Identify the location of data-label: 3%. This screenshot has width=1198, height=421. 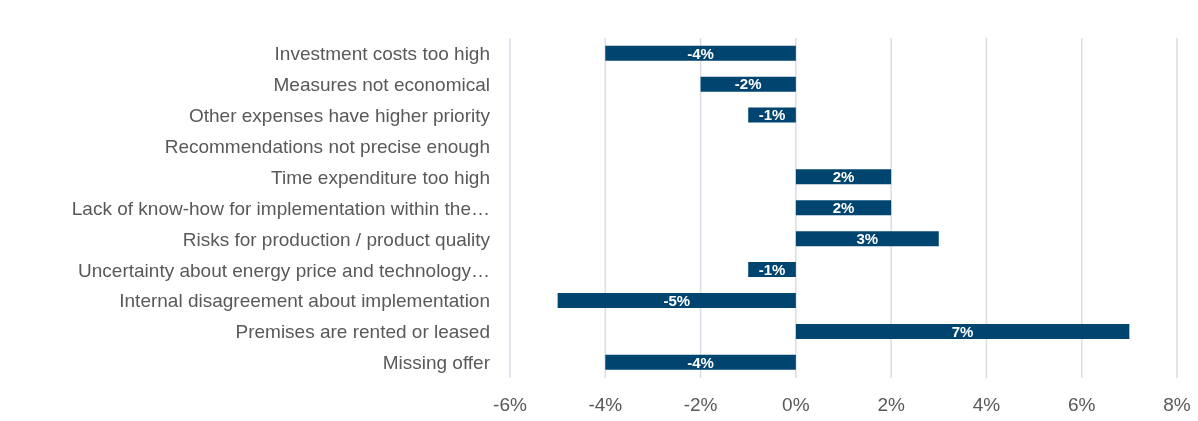
(867, 239).